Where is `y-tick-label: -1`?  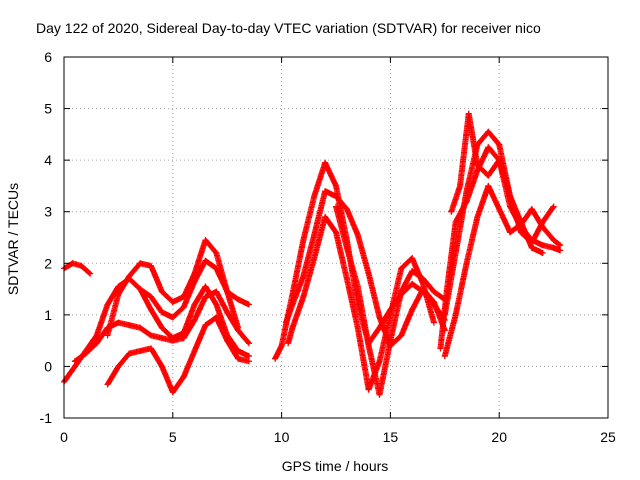 y-tick-label: -1 is located at coordinates (46, 418).